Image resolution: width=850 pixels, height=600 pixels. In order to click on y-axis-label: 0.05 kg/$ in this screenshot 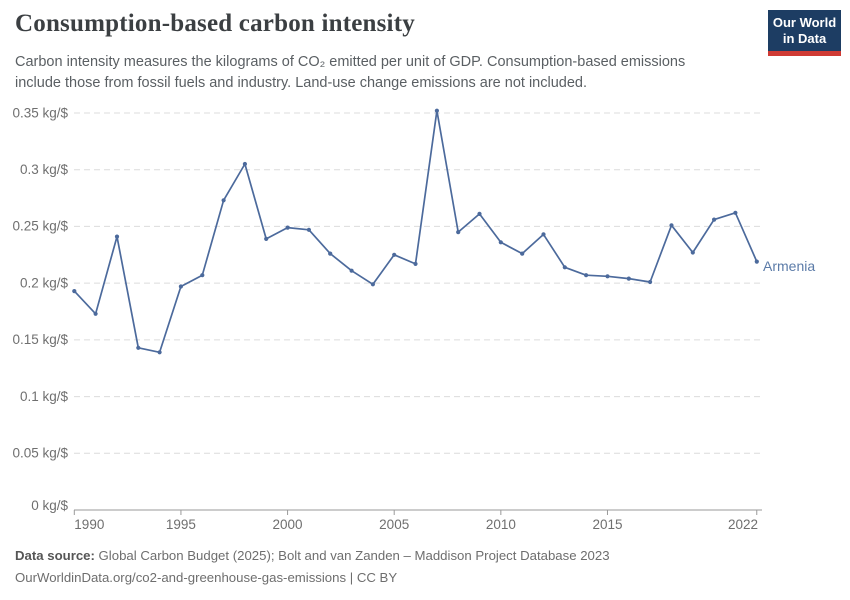, I will do `click(40, 453)`.